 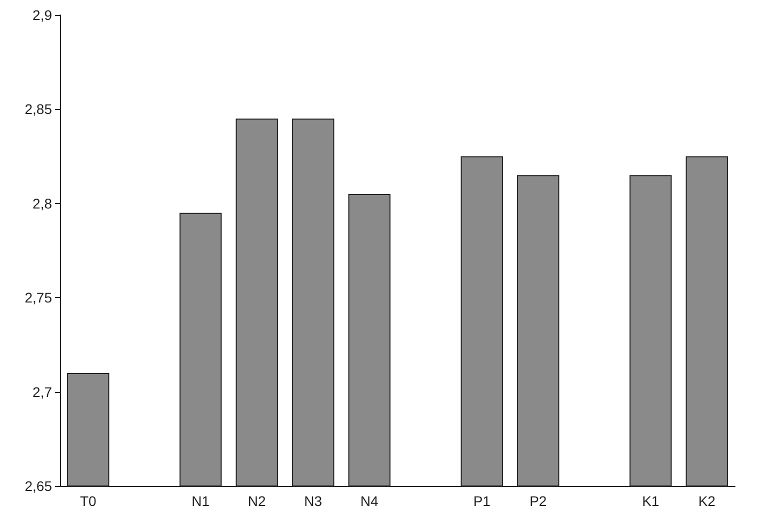 What do you see at coordinates (88, 501) in the screenshot?
I see `x-tick-label: T0` at bounding box center [88, 501].